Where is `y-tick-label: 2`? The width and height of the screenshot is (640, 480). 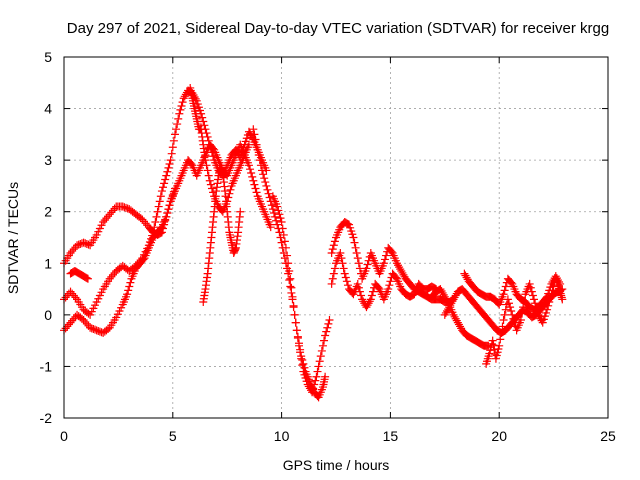
y-tick-label: 2 is located at coordinates (48, 212).